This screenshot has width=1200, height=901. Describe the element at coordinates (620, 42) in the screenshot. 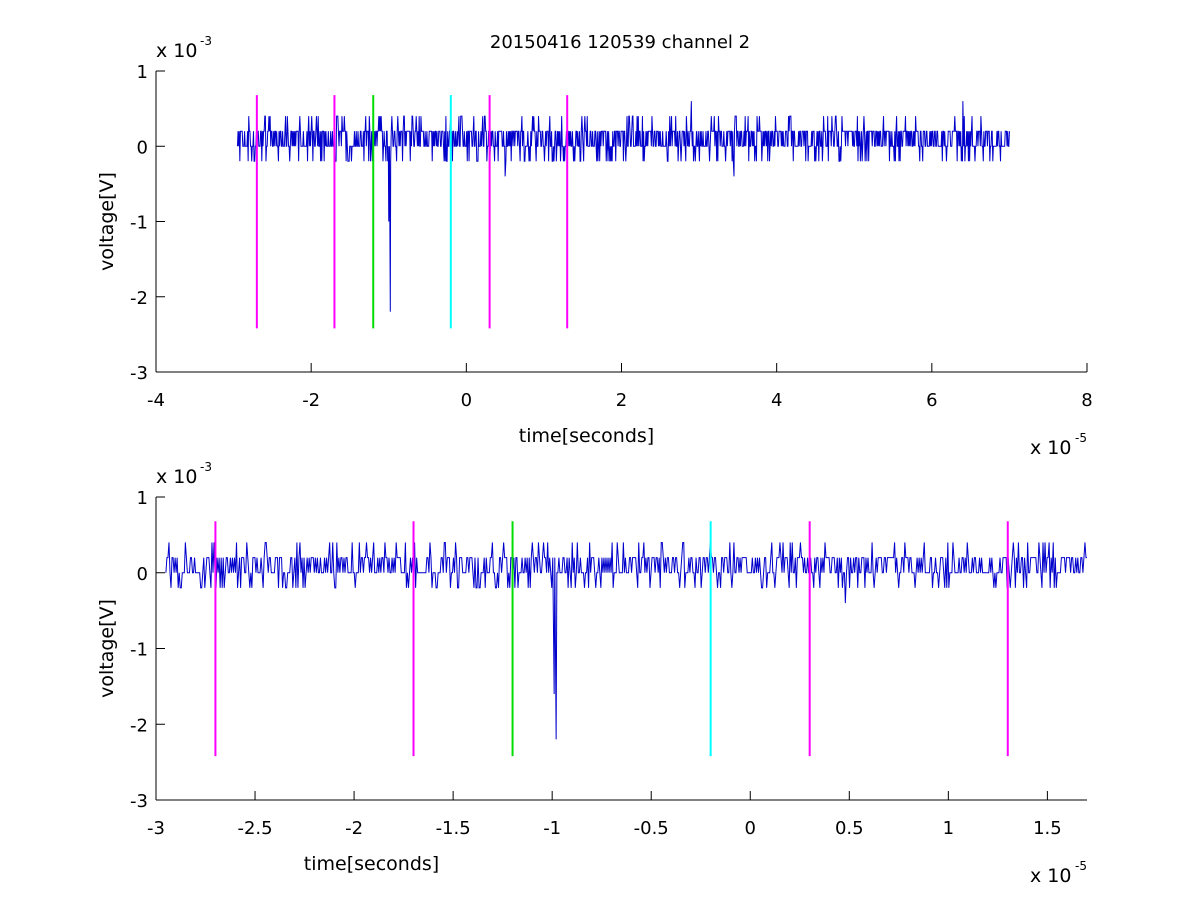

I see `figure-title: 20150416 120539 channel 2` at that location.